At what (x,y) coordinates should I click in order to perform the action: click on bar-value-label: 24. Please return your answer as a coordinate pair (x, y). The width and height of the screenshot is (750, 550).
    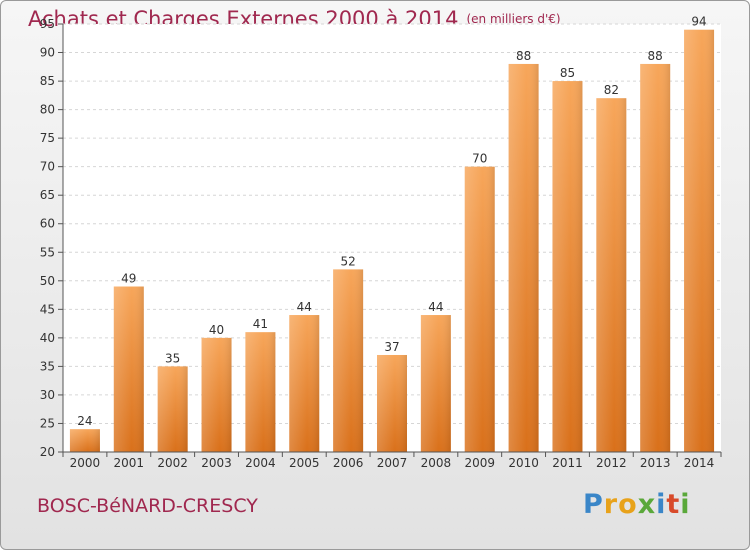
    Looking at the image, I should click on (84, 421).